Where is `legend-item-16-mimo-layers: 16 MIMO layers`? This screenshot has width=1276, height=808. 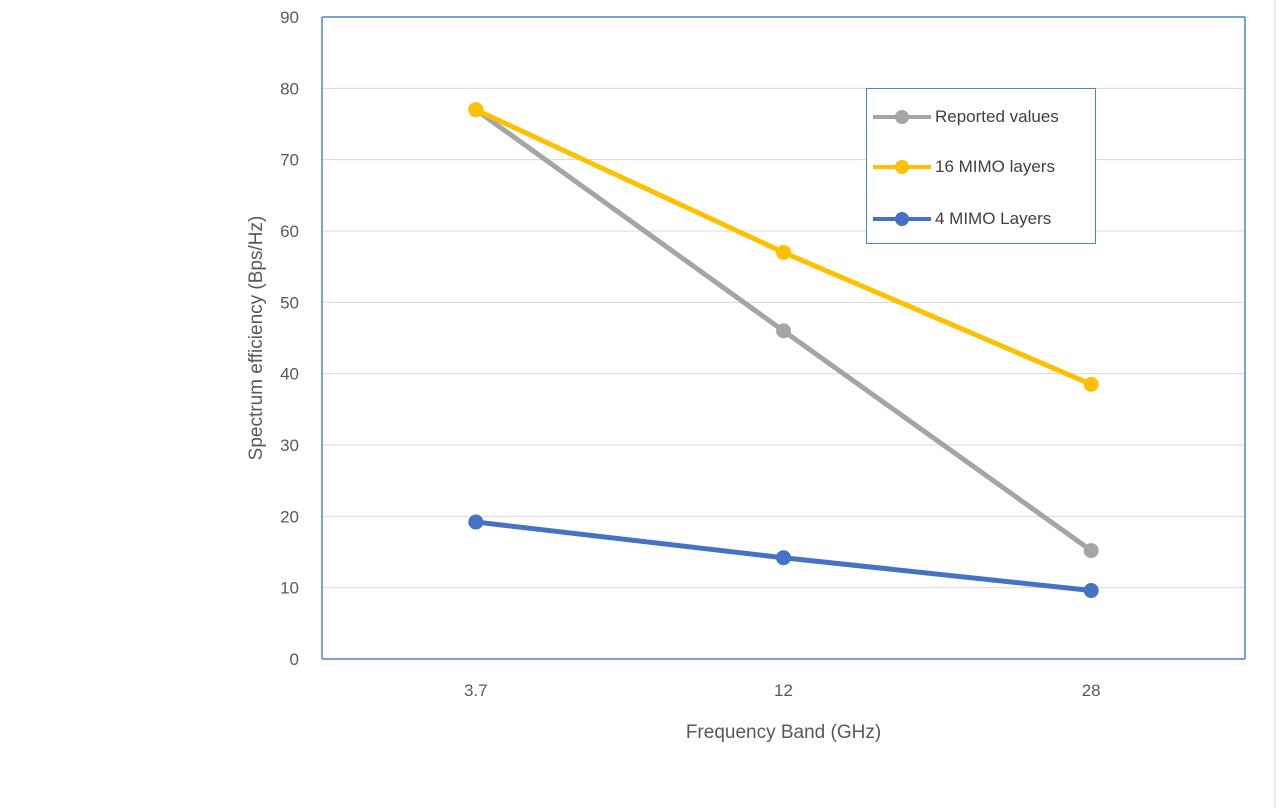 legend-item-16-mimo-layers: 16 MIMO layers is located at coordinates (964, 167).